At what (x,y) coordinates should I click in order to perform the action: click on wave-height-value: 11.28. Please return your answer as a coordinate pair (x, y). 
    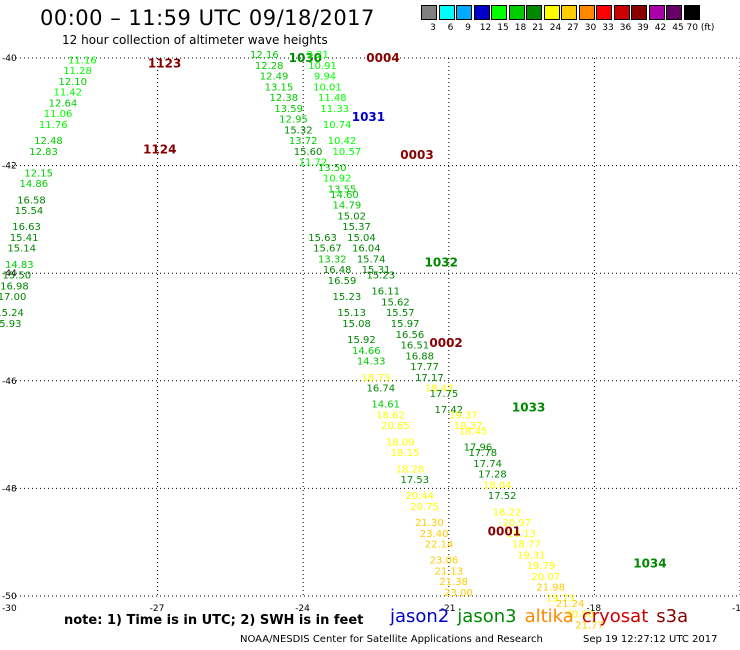
    Looking at the image, I should click on (77, 71).